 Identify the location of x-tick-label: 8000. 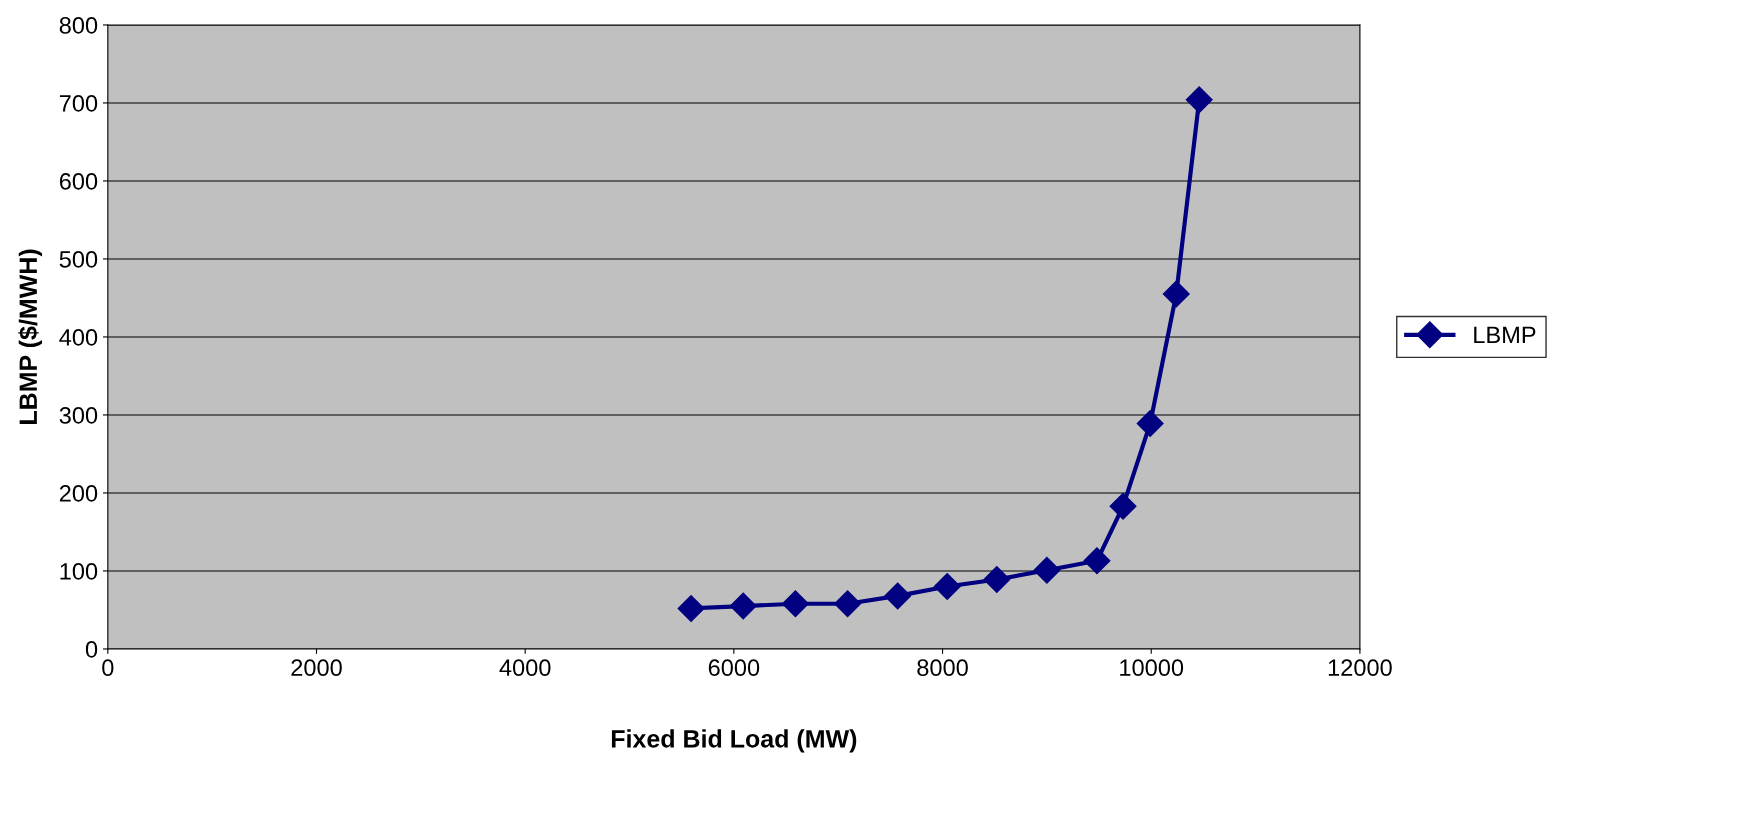
(942, 668).